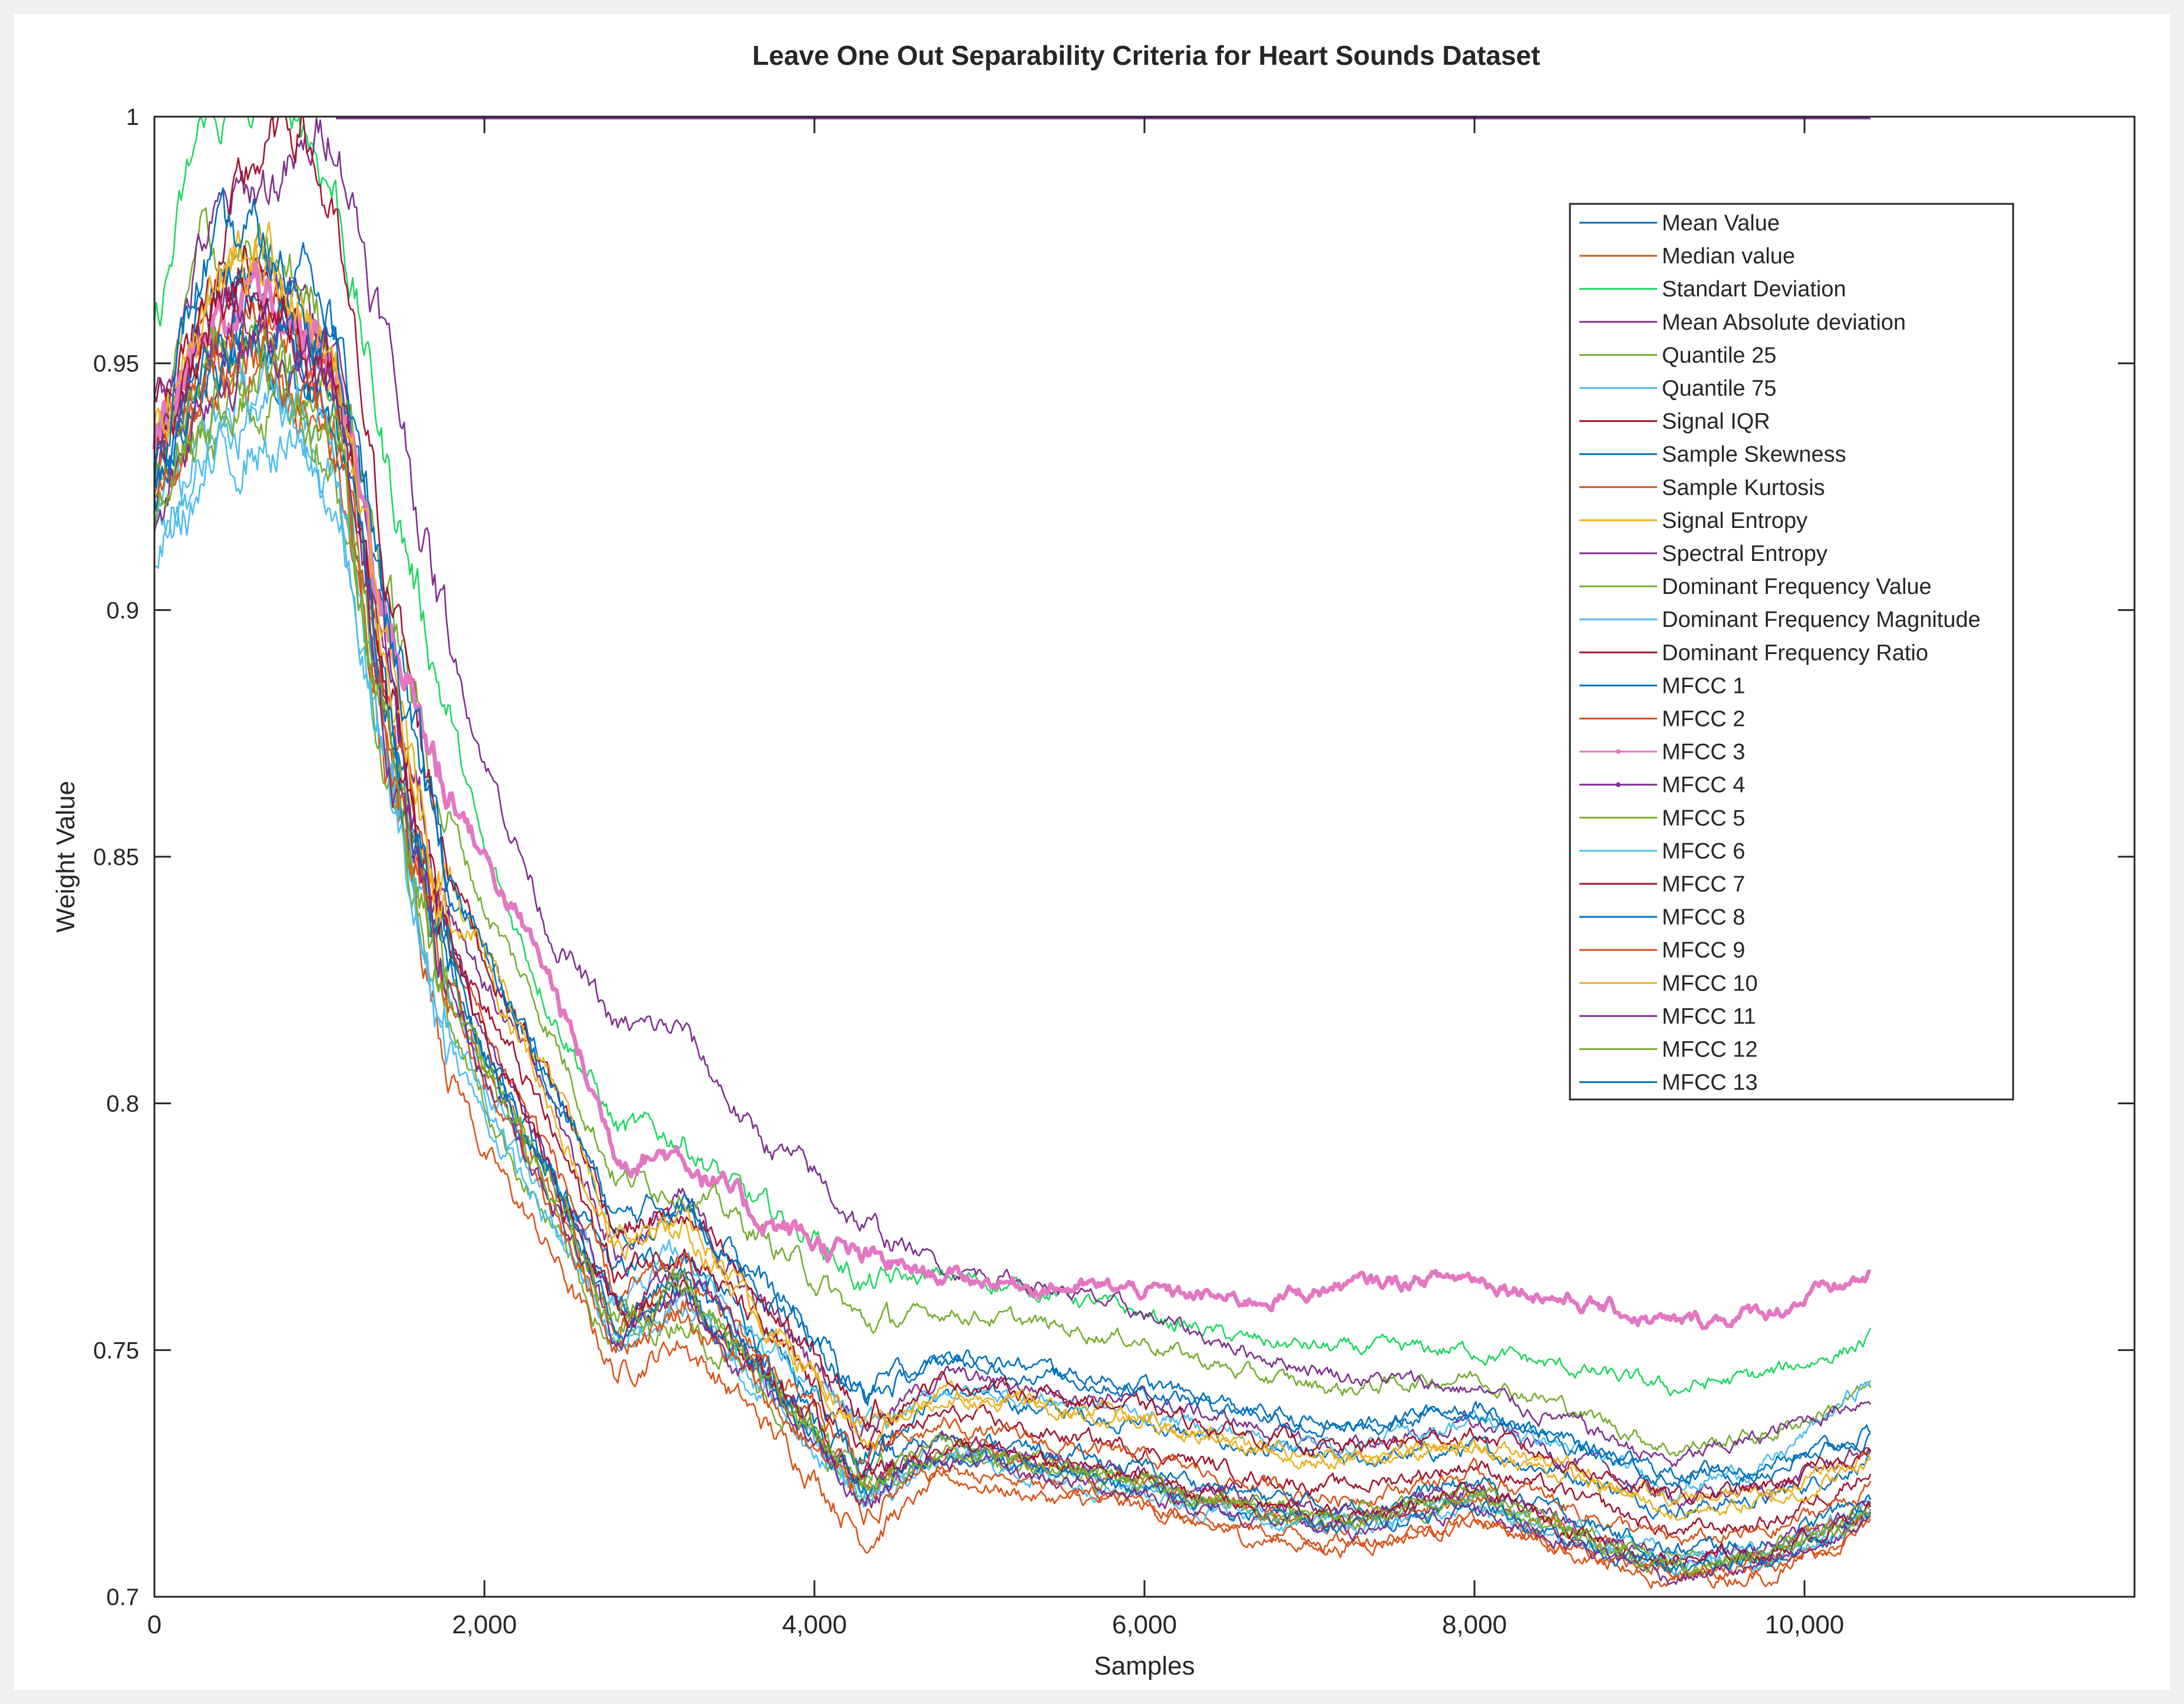  I want to click on y-tick-label: 1, so click(132, 117).